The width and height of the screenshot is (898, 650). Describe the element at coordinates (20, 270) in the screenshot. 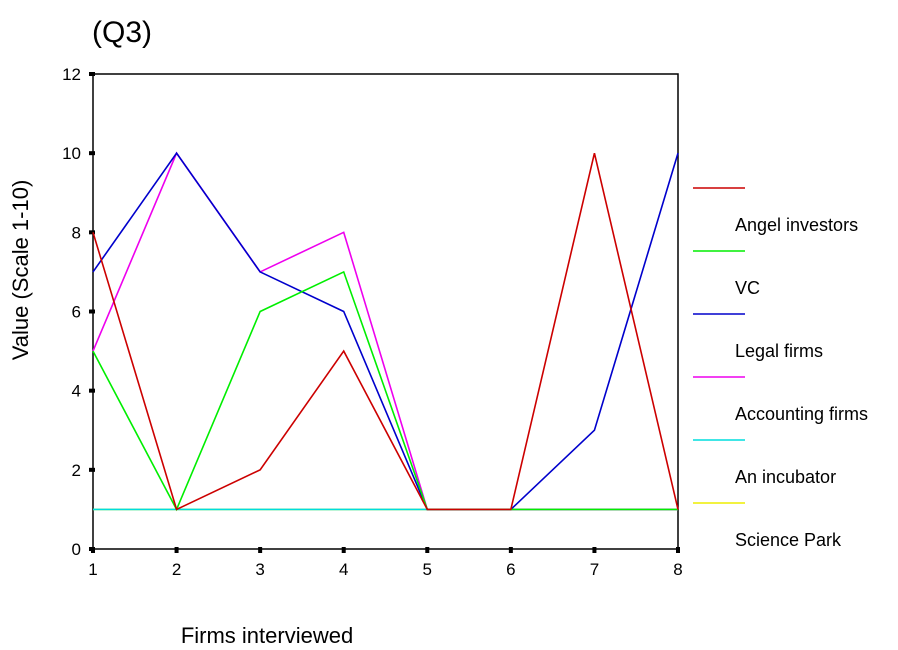

I see `y-axis-label: Value (Scale 1-10)` at that location.